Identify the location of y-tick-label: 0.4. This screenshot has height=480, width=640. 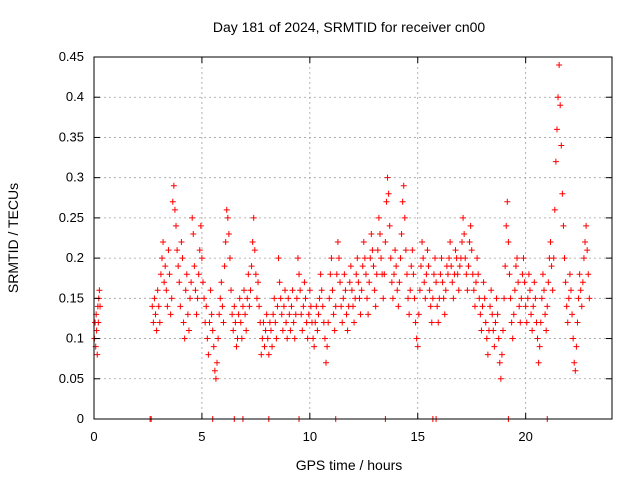
(75, 96).